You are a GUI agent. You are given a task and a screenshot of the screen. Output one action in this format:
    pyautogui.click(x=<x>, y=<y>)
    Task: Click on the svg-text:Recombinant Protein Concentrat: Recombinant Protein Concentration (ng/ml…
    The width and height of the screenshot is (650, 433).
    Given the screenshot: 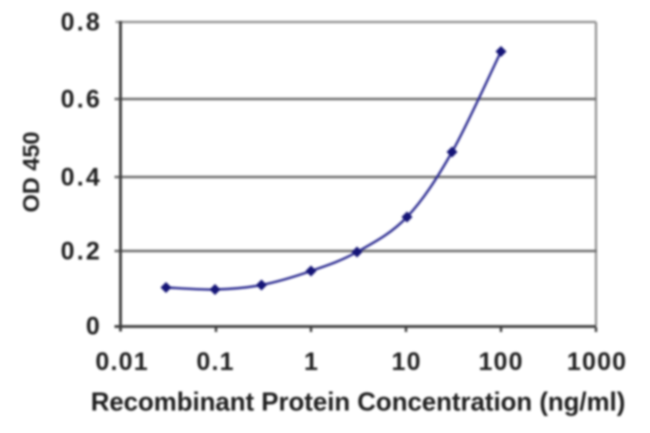 What is the action you would take?
    pyautogui.click(x=358, y=403)
    